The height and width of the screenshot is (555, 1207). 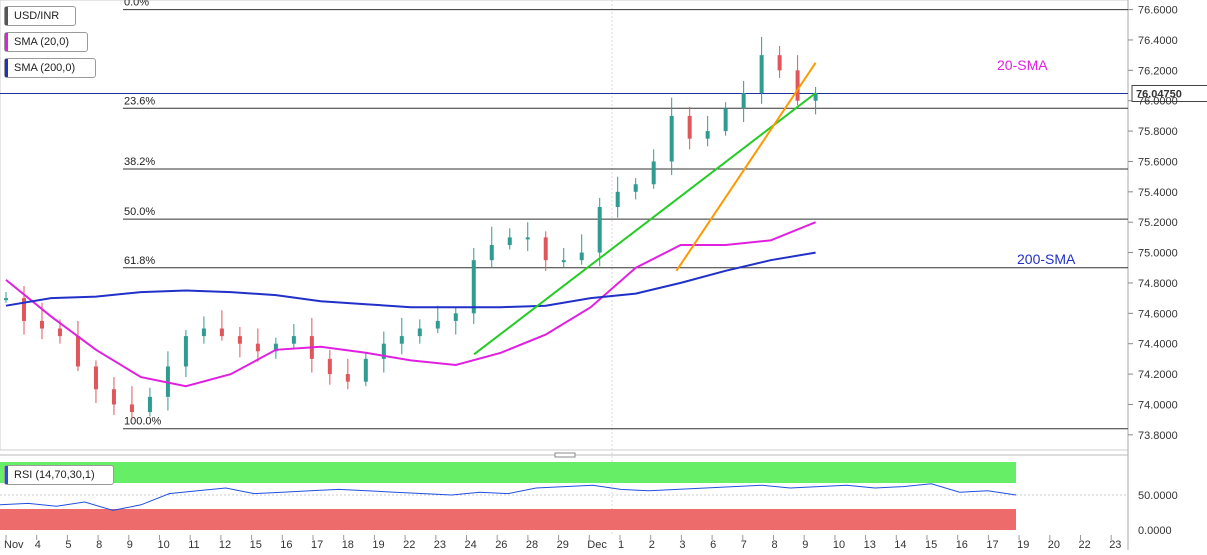 I want to click on sma20-legend: SMA (20,0), so click(x=46, y=42).